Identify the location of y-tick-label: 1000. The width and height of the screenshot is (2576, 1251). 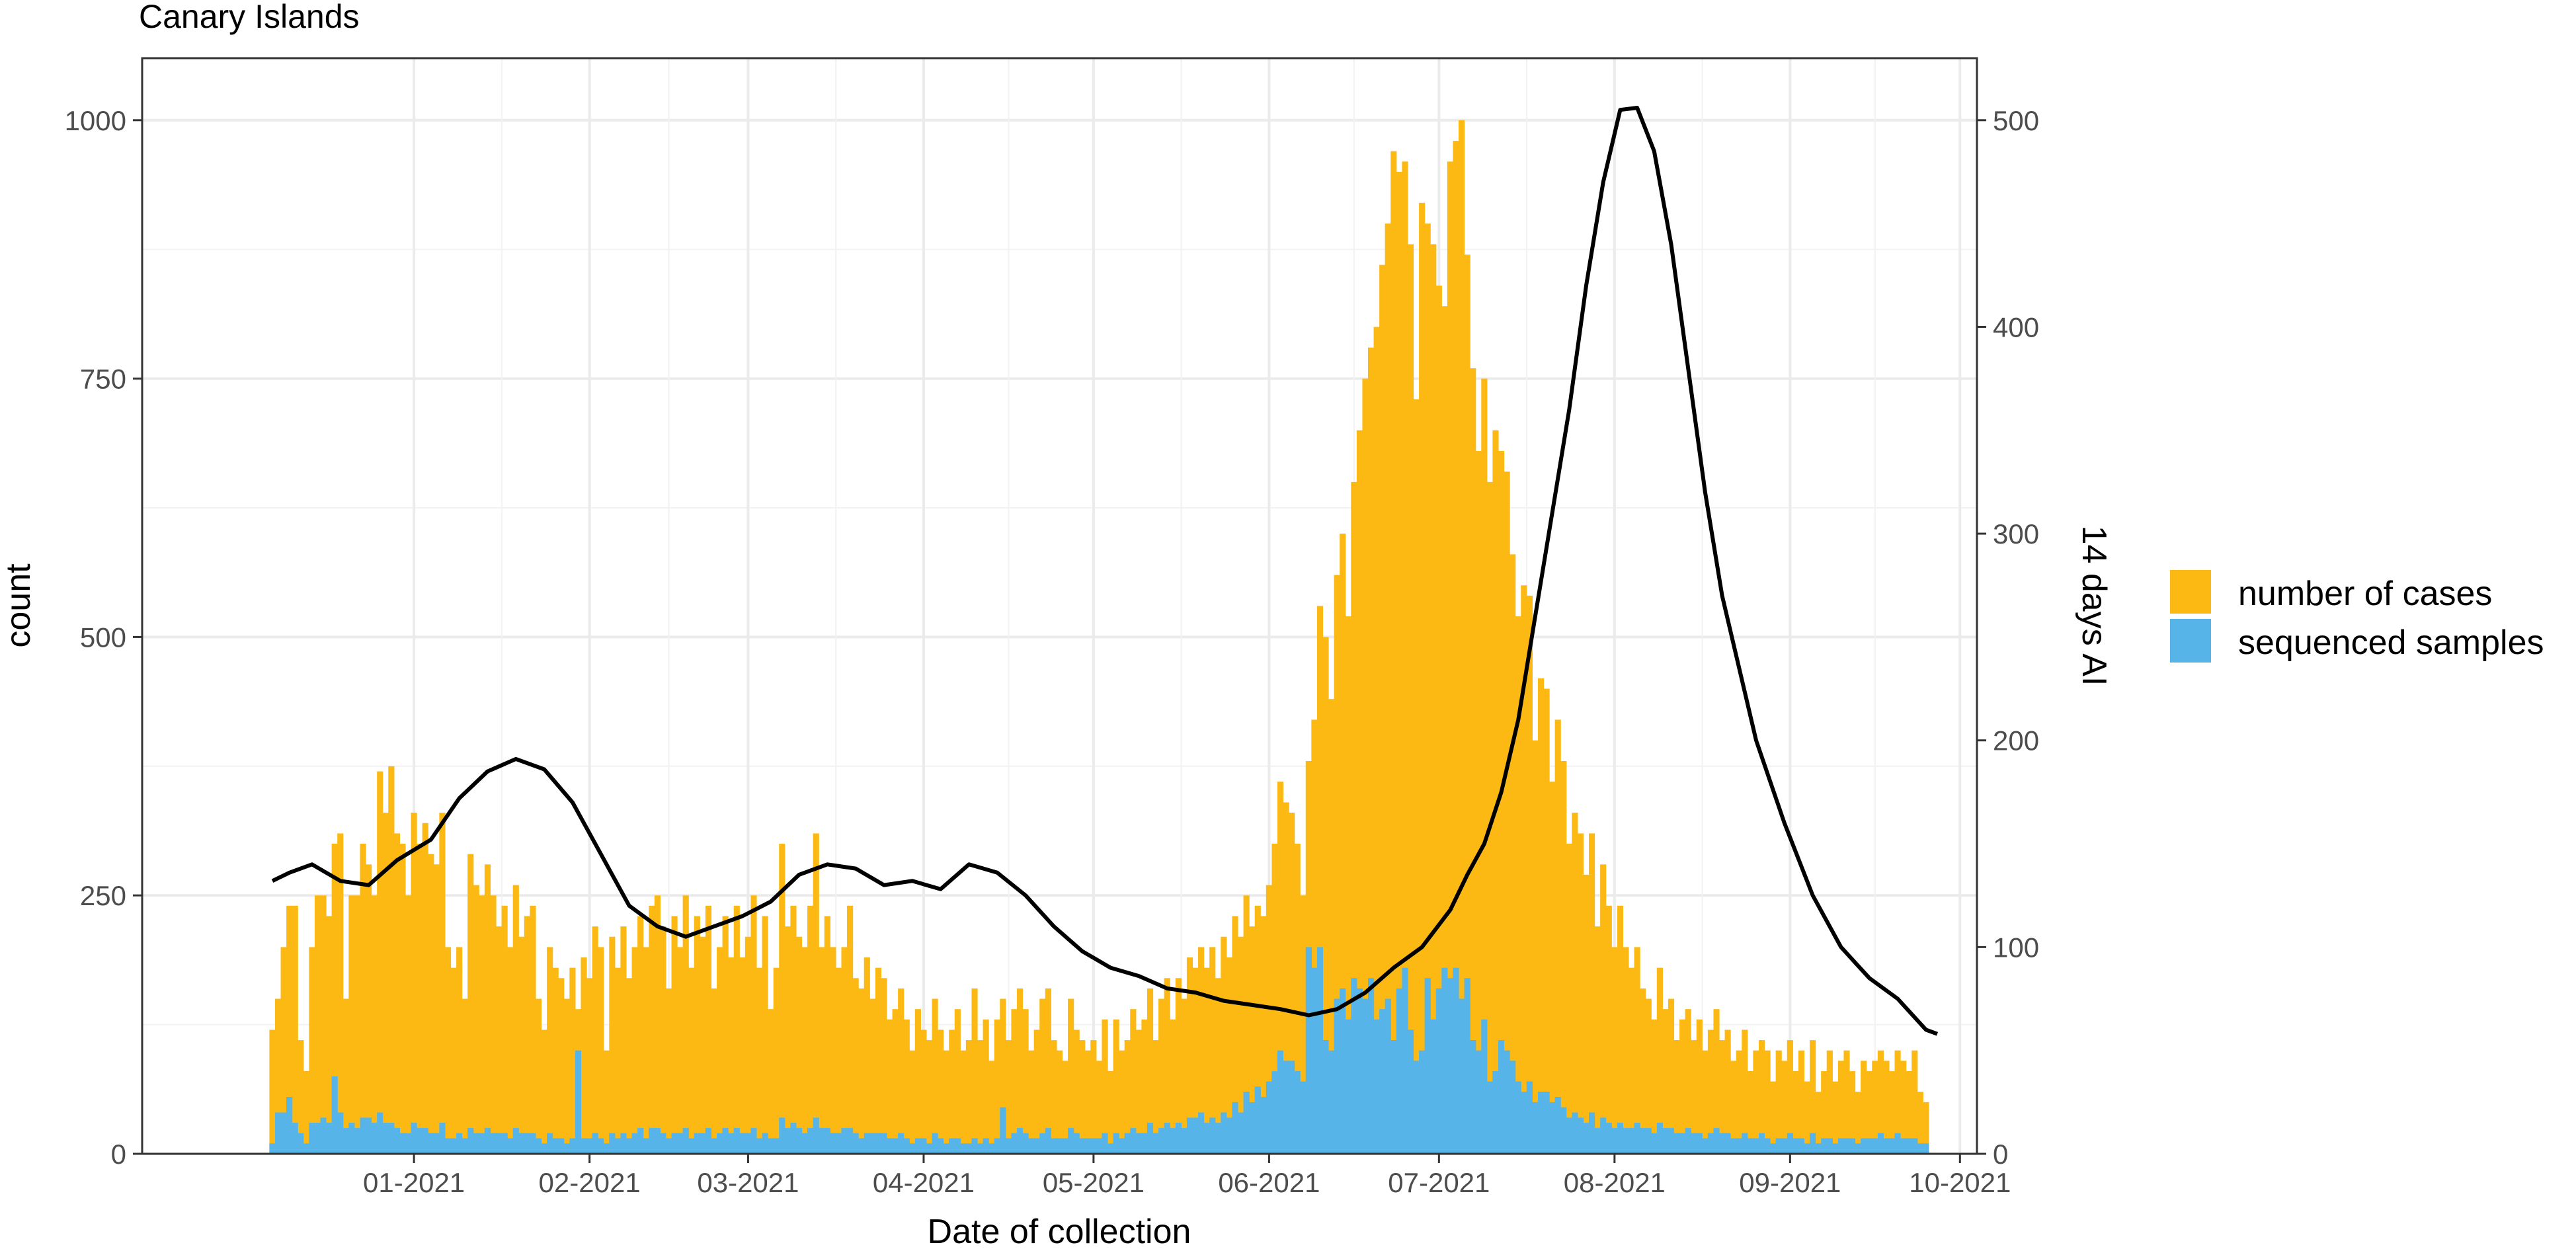
(95, 120).